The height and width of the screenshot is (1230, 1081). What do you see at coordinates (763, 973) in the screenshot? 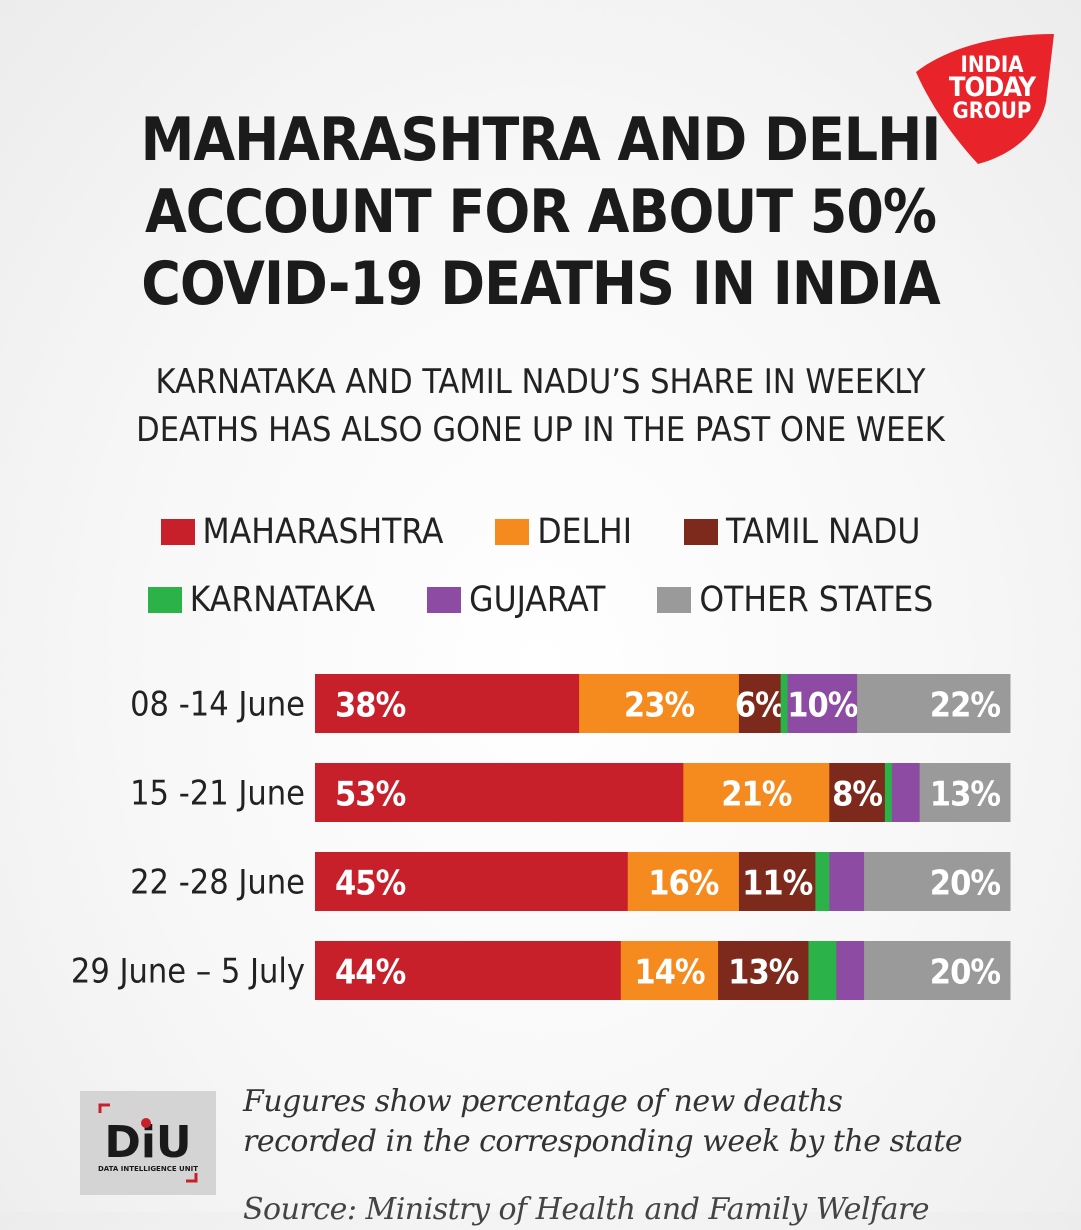
I see `data-label-tamil-nadu-3: 13%` at bounding box center [763, 973].